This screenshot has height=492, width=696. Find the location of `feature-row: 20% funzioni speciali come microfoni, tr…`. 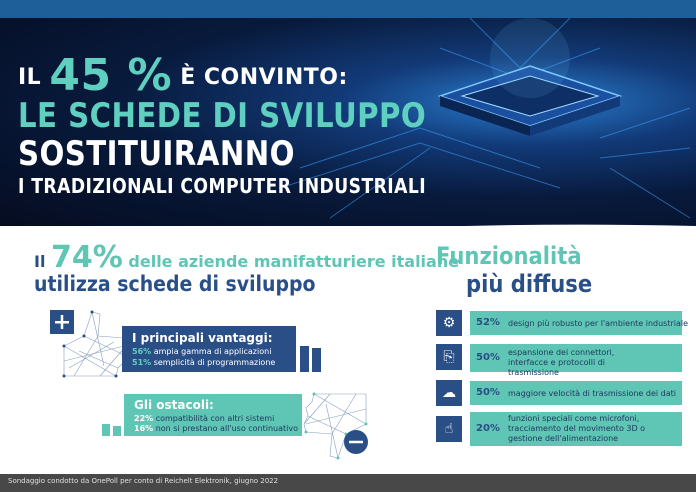

feature-row: 20% funzioni speciali come microfoni, tr… is located at coordinates (576, 429).